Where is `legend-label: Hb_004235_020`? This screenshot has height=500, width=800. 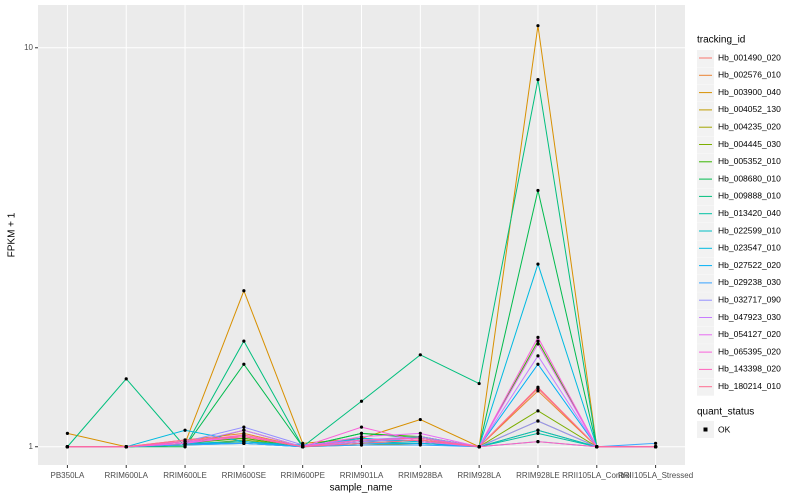
legend-label: Hb_004235_020 is located at coordinates (749, 126).